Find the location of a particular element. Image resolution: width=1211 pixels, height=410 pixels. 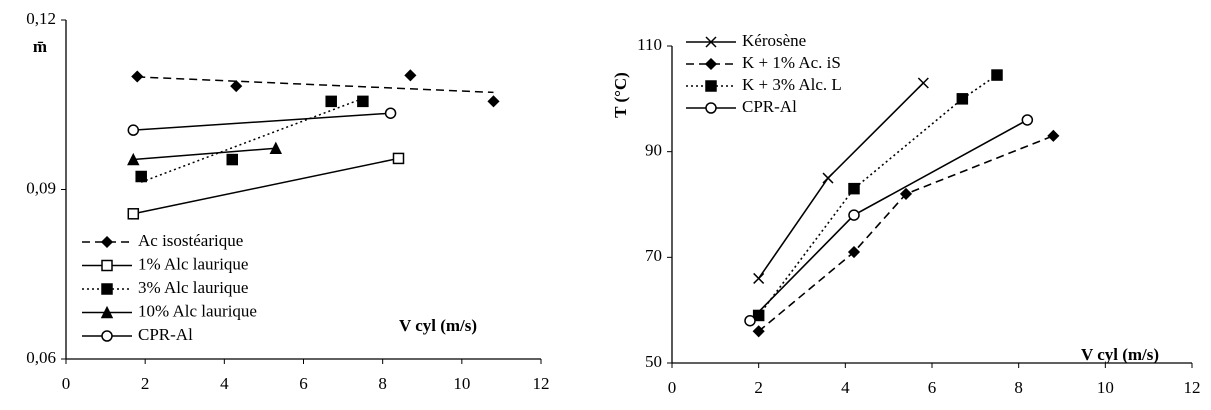

legend-label: 1% Alc laurique is located at coordinates (193, 263).